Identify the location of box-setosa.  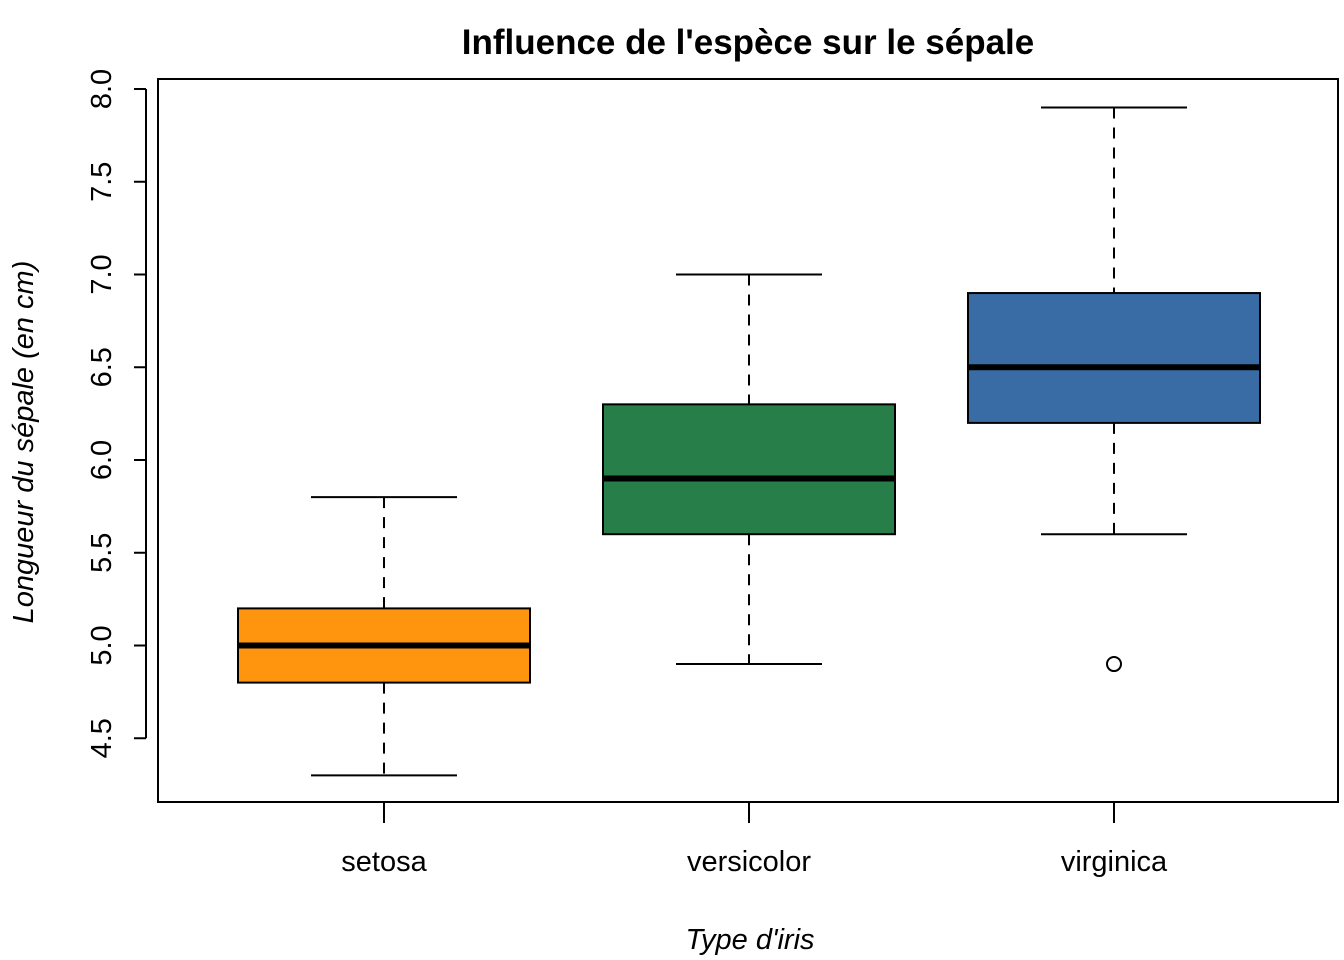
(384, 636).